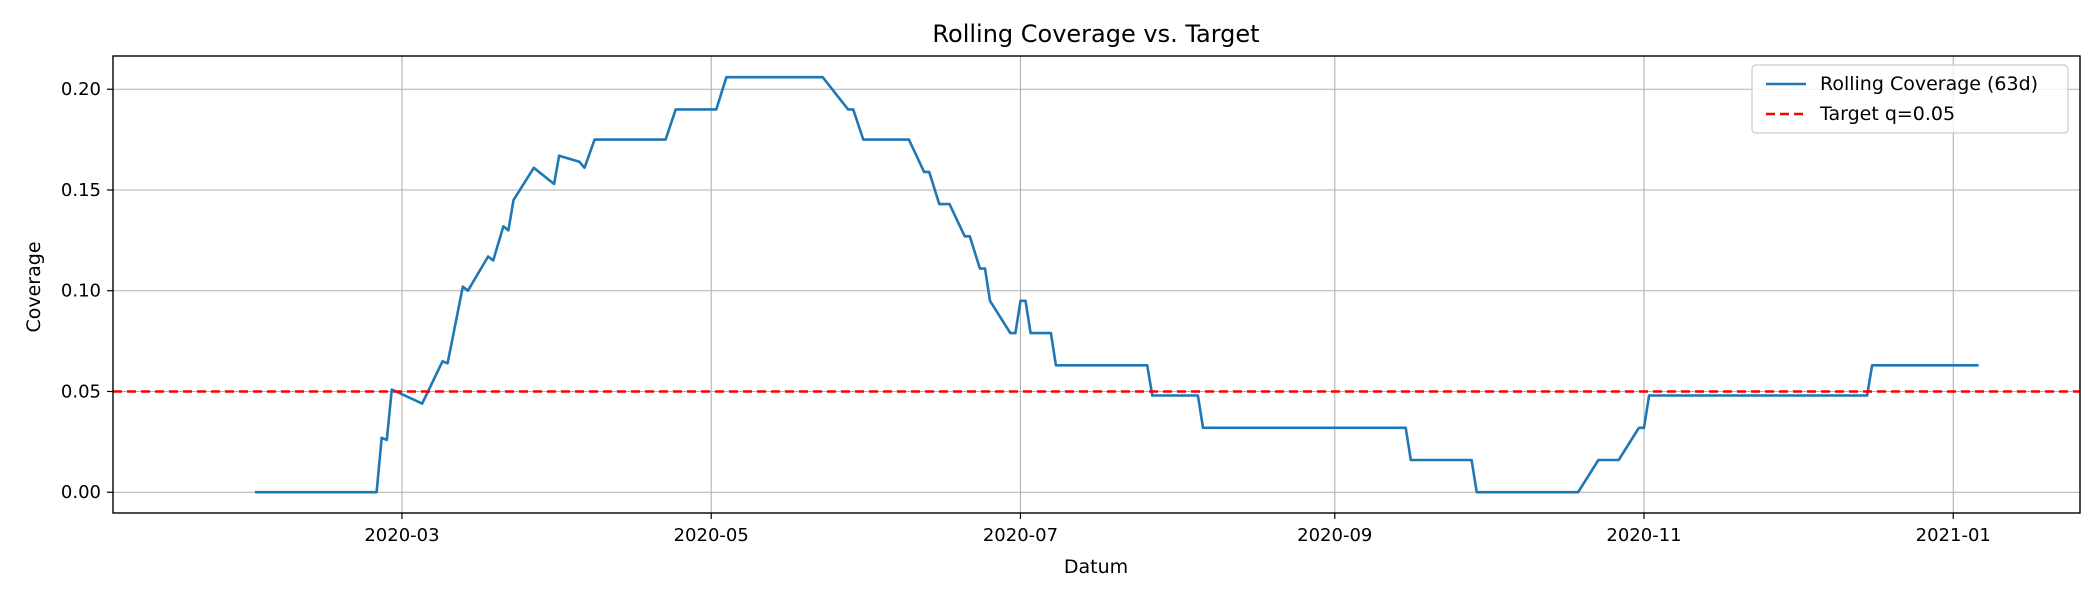 Image resolution: width=2100 pixels, height=600 pixels. What do you see at coordinates (34, 286) in the screenshot?
I see `y-axis-label: Coverage` at bounding box center [34, 286].